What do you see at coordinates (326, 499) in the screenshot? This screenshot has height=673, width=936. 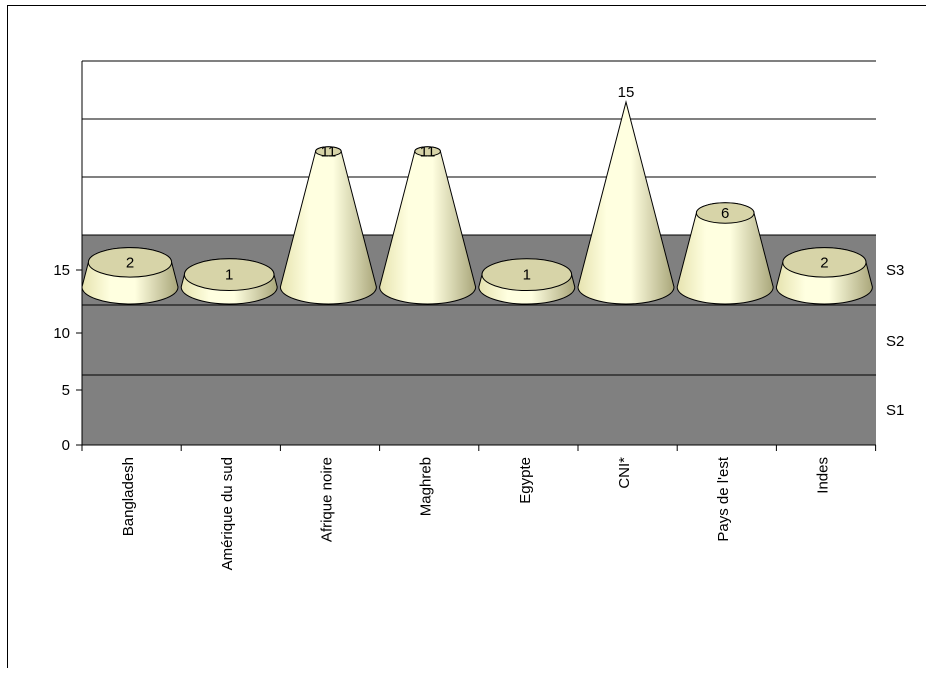 I see `x-tick-label: Afrique noire` at bounding box center [326, 499].